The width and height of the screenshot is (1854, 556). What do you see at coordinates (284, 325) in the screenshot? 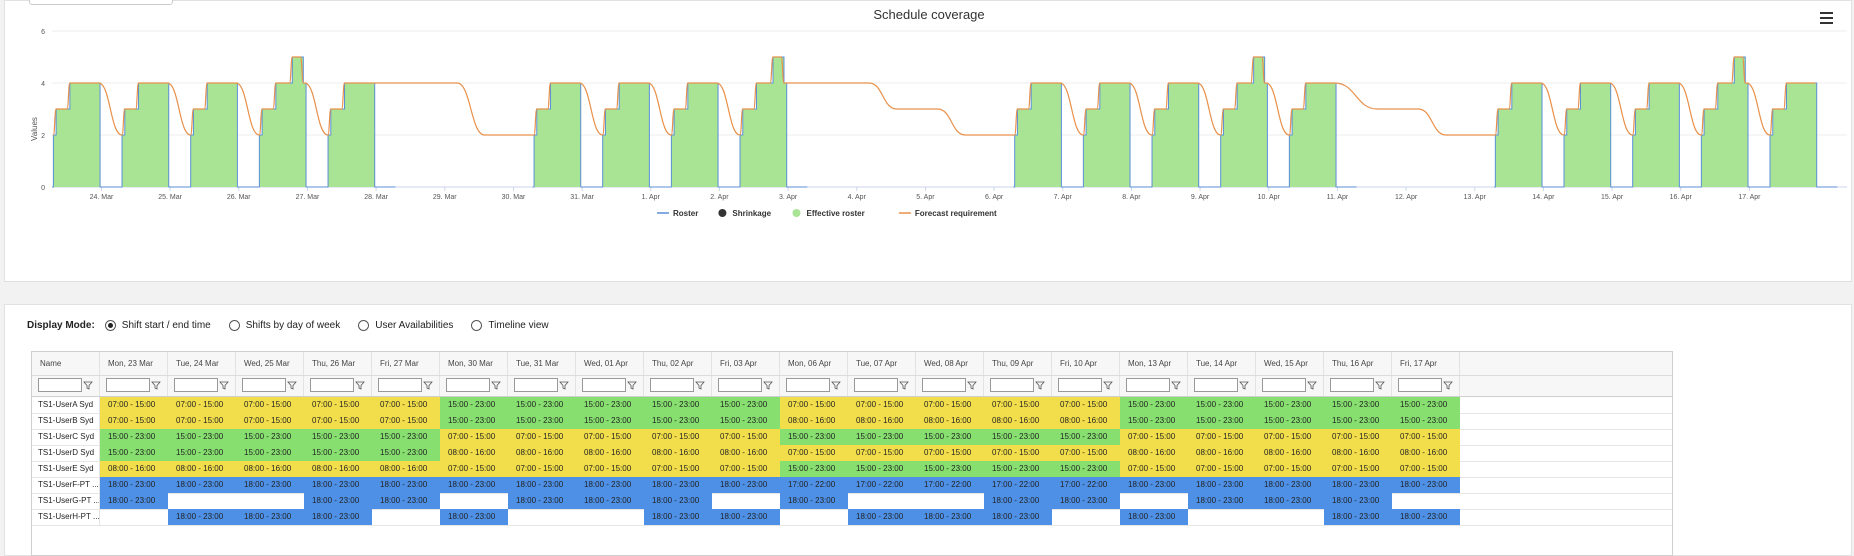
I see `radio-shifts-by-day: Shifts by day of week` at bounding box center [284, 325].